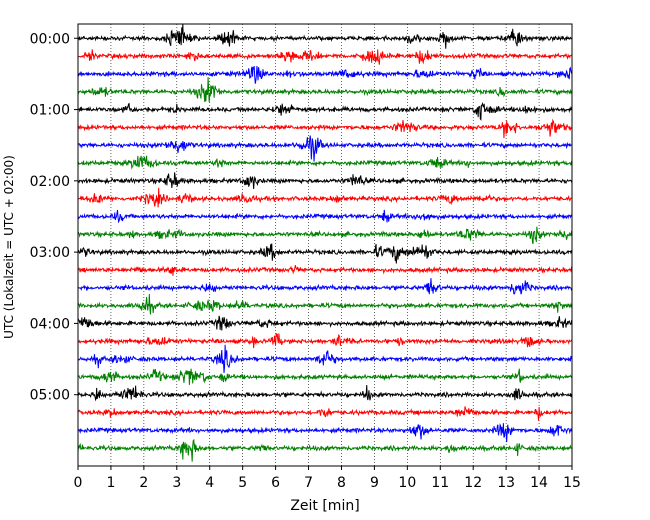 The width and height of the screenshot is (650, 520). Describe the element at coordinates (327, 478) in the screenshot. I see `x-axis-ticks: 0 1 2 3 4 5 6 7 8 9 10 11 12 13 14 15` at that location.